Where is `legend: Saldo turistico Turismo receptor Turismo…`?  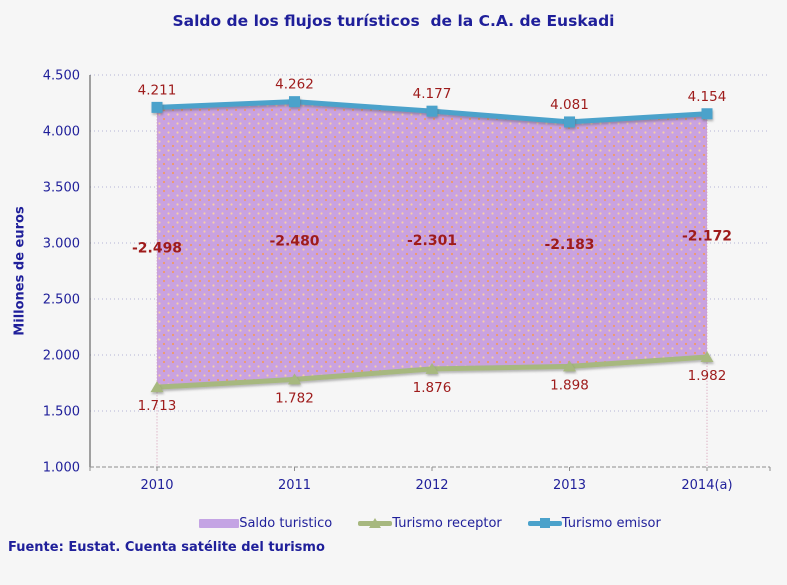 legend: Saldo turistico Turismo receptor Turismo… is located at coordinates (430, 523).